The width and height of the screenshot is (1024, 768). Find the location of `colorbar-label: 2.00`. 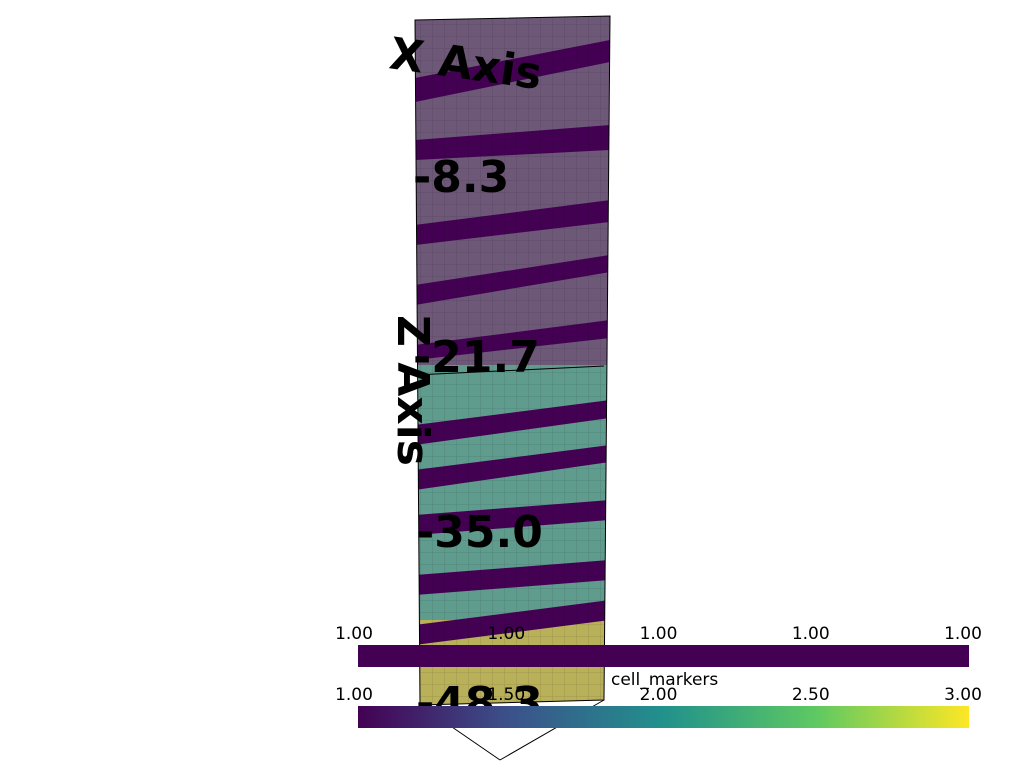

colorbar-label: 2.00 is located at coordinates (659, 695).